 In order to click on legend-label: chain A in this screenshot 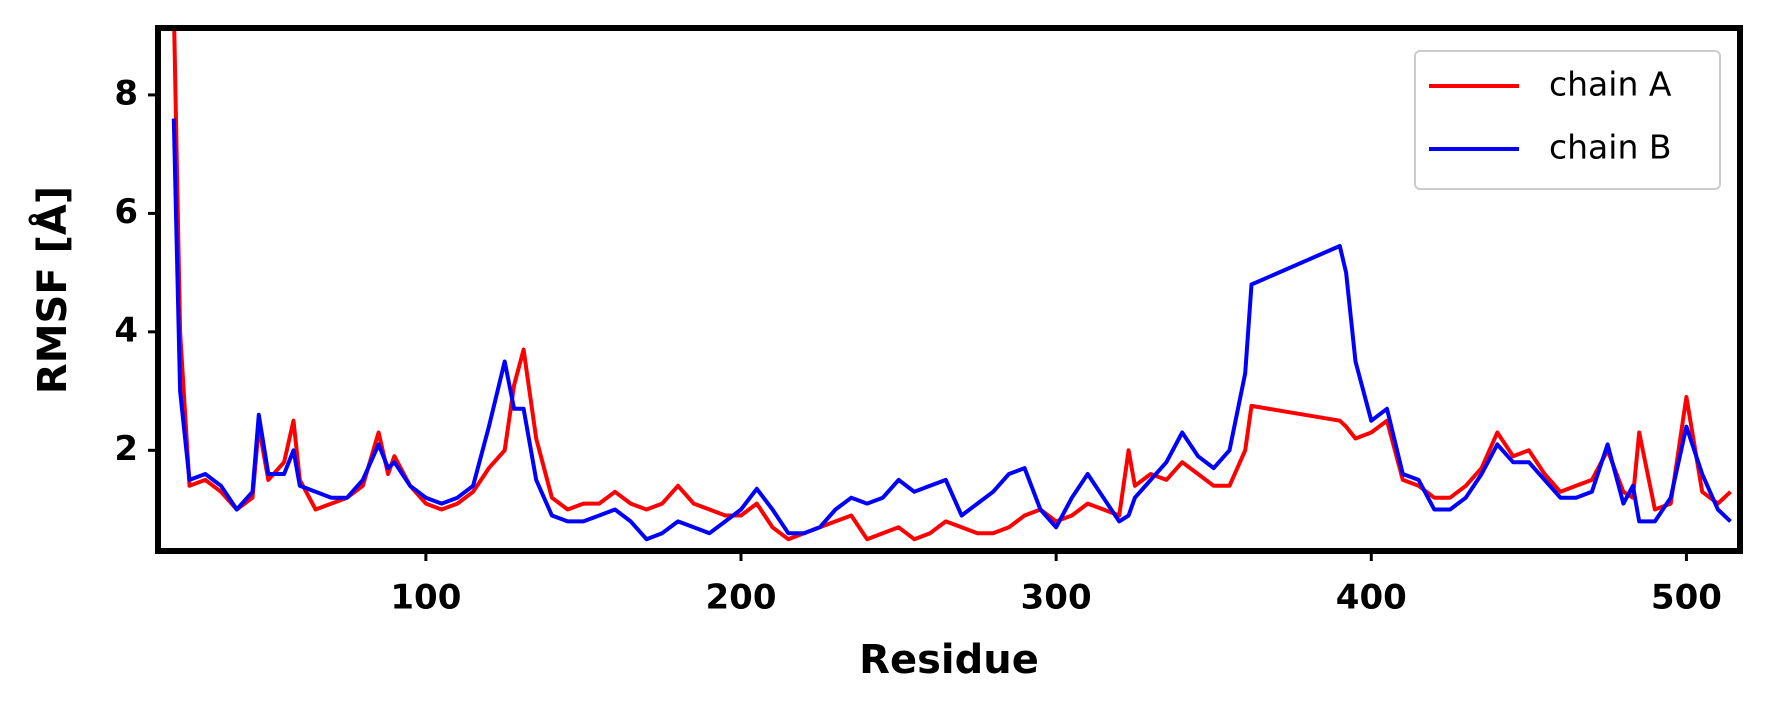, I will do `click(1610, 84)`.